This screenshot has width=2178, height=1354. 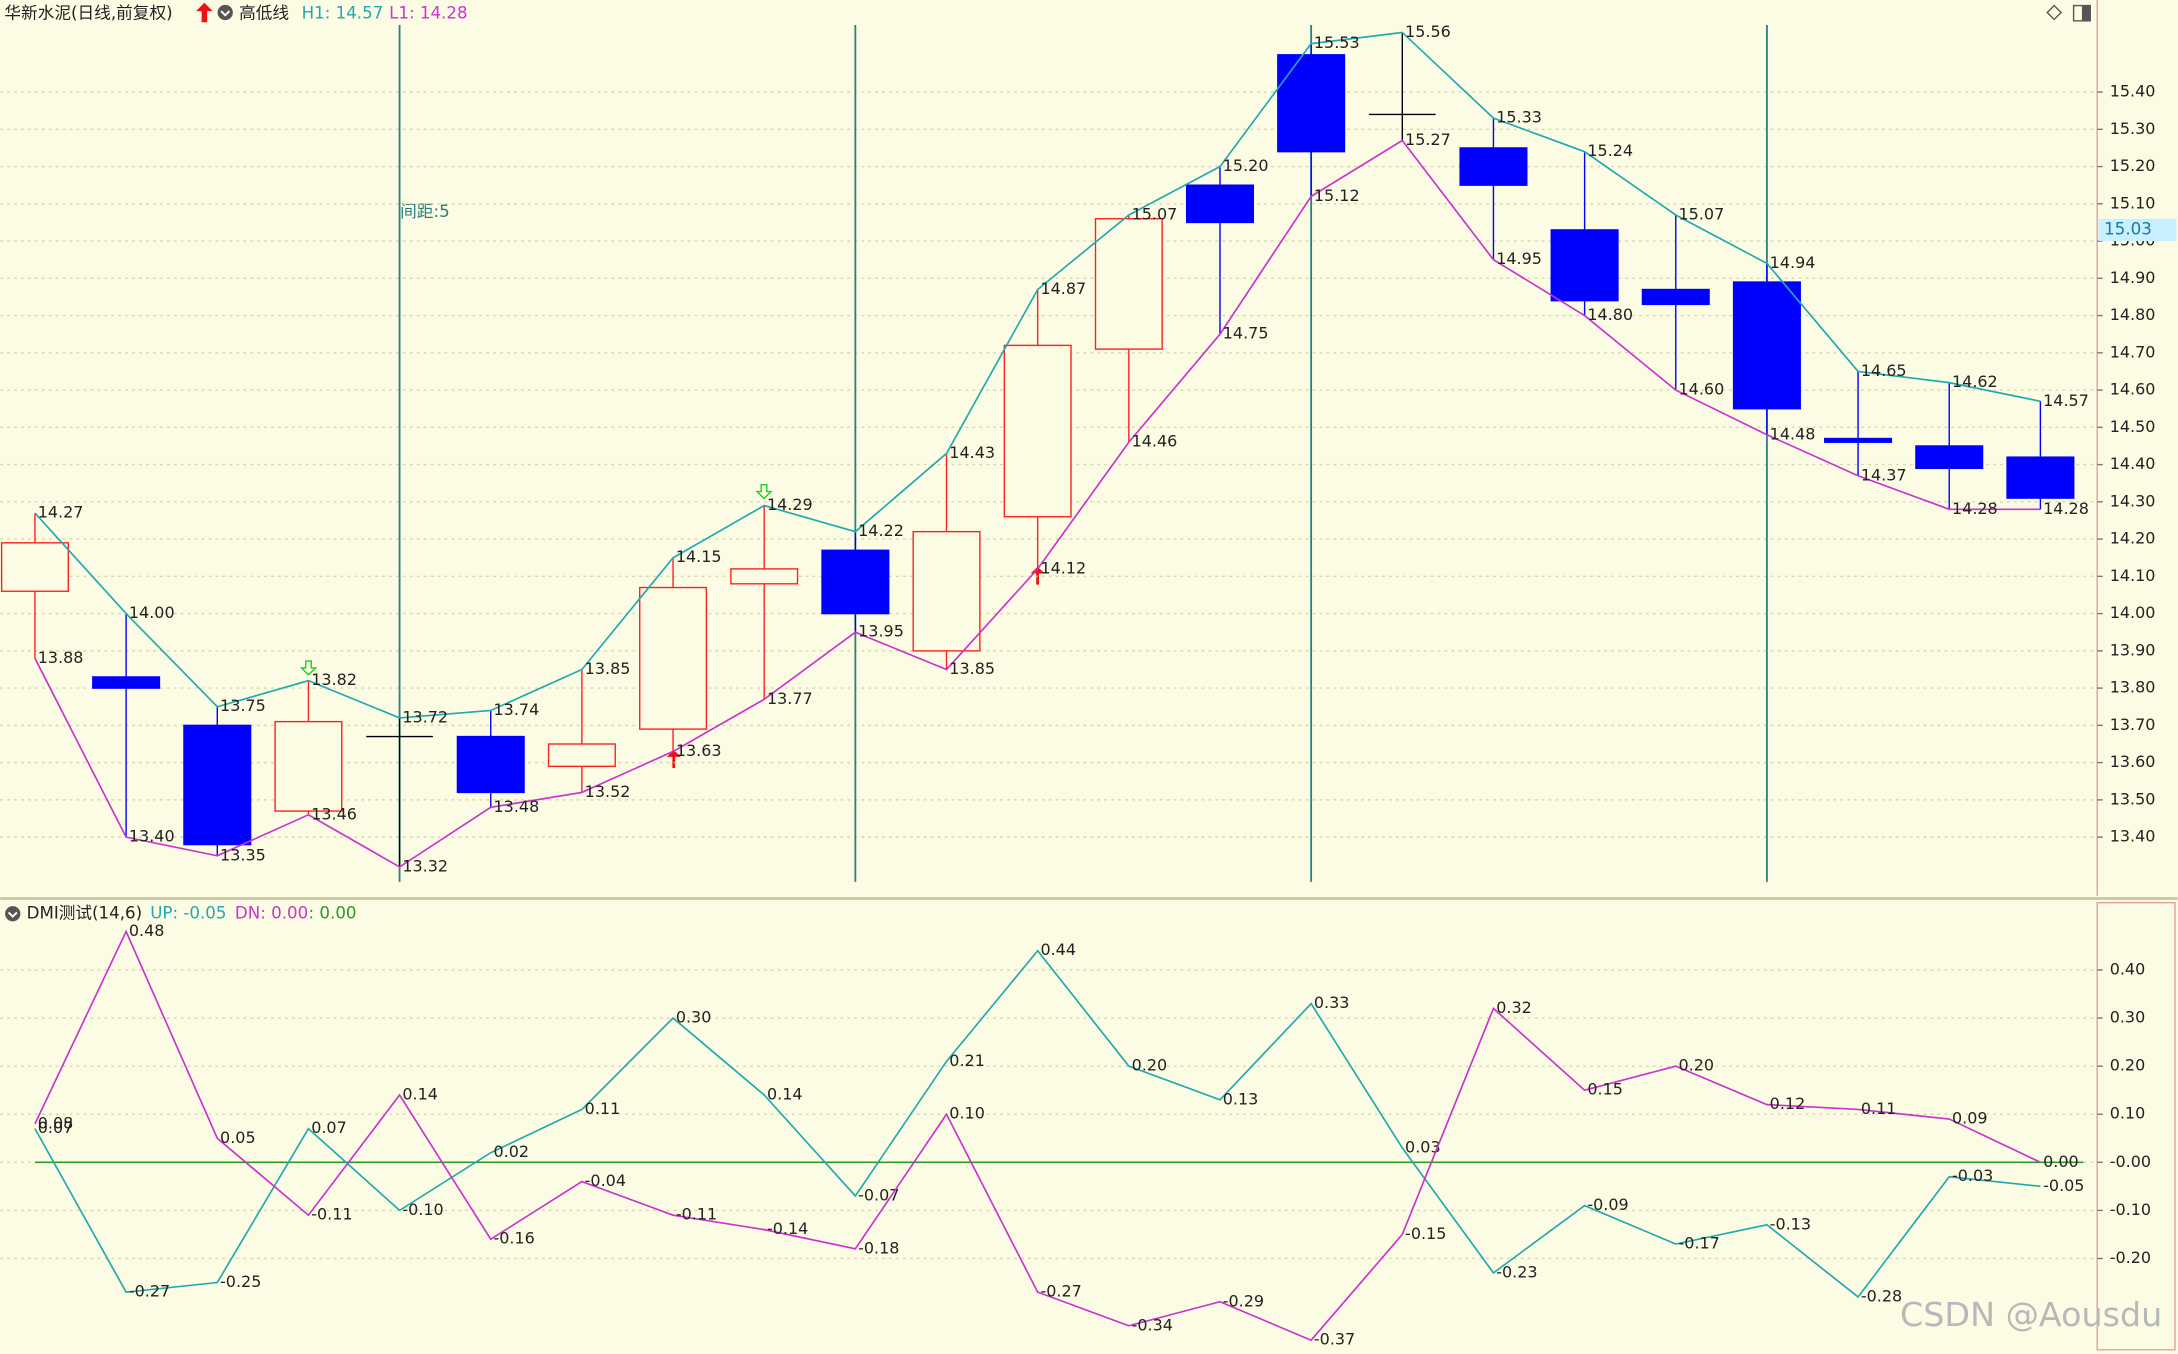 I want to click on data-label: 14.00, so click(x=152, y=612).